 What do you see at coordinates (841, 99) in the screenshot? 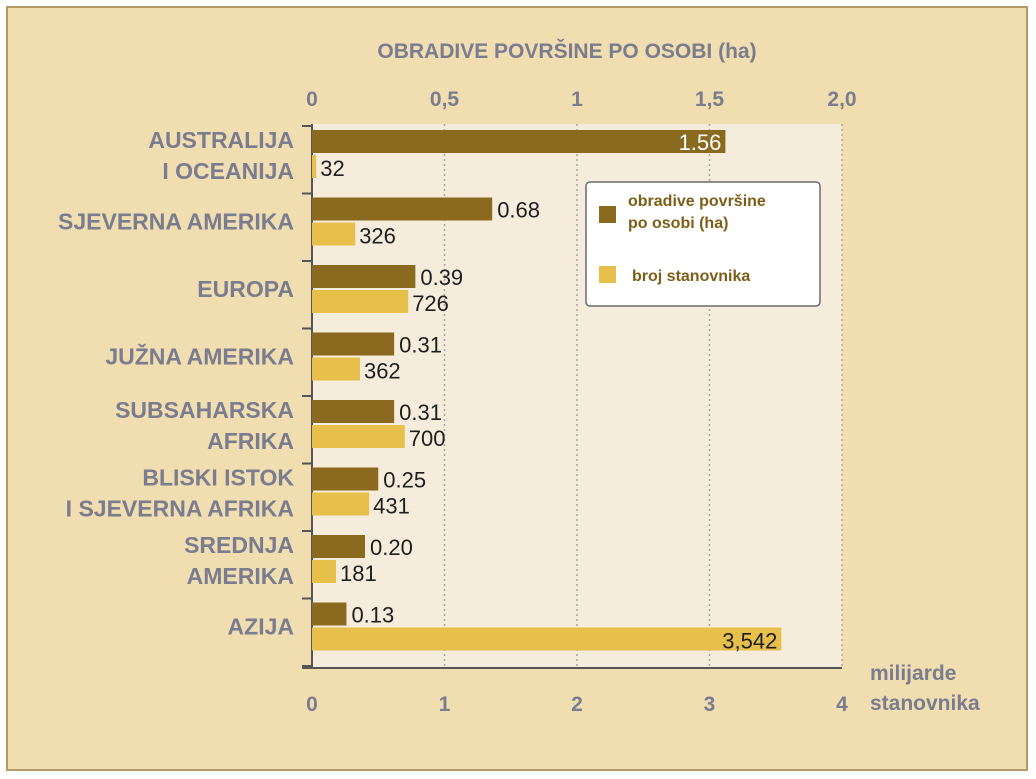
I see `top-tick-label: 2,0` at bounding box center [841, 99].